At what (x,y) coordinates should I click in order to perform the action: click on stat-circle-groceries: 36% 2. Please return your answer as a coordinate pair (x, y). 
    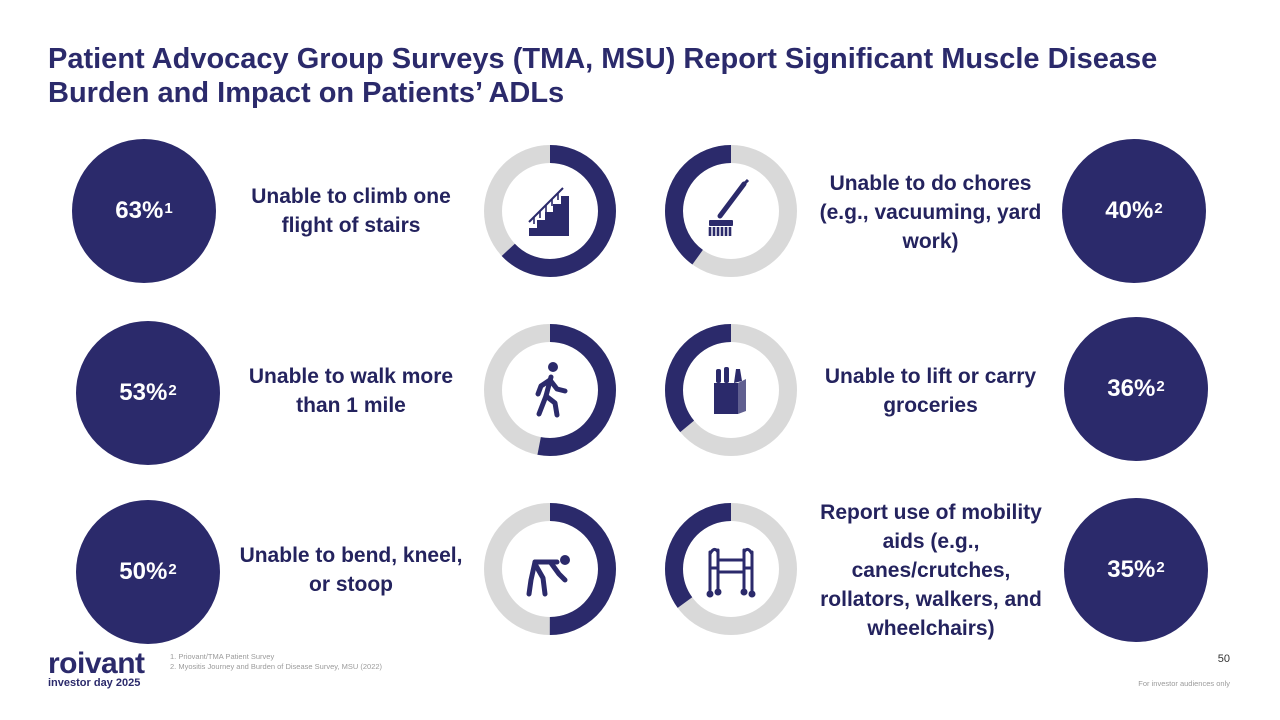
    Looking at the image, I should click on (1136, 389).